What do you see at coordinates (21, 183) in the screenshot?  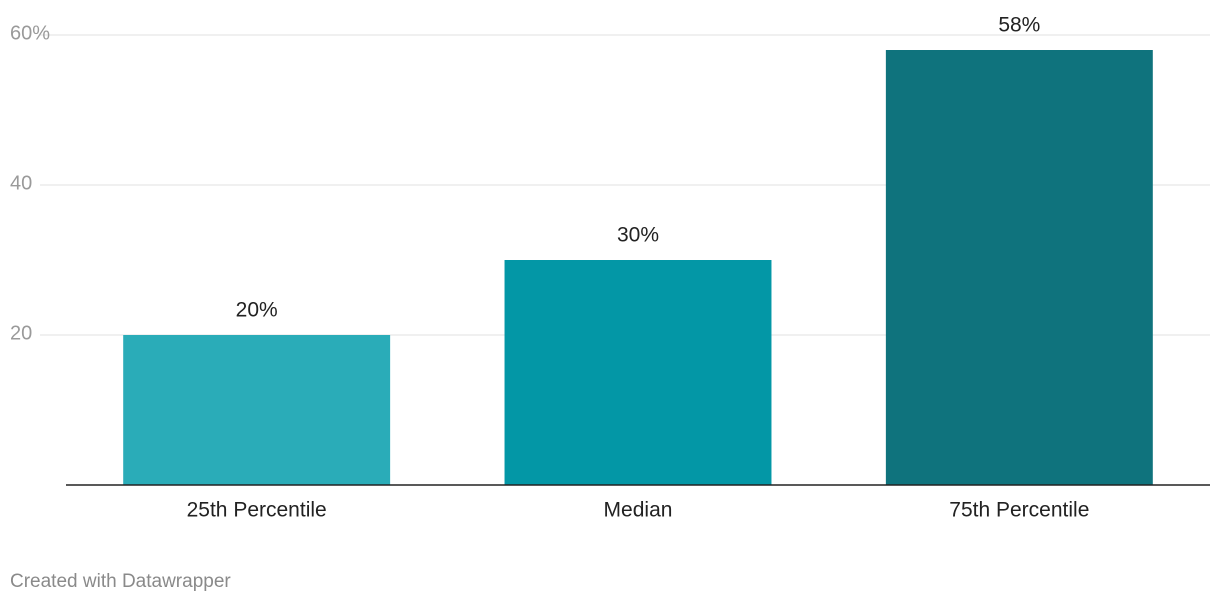 I see `y-tick-label: 40` at bounding box center [21, 183].